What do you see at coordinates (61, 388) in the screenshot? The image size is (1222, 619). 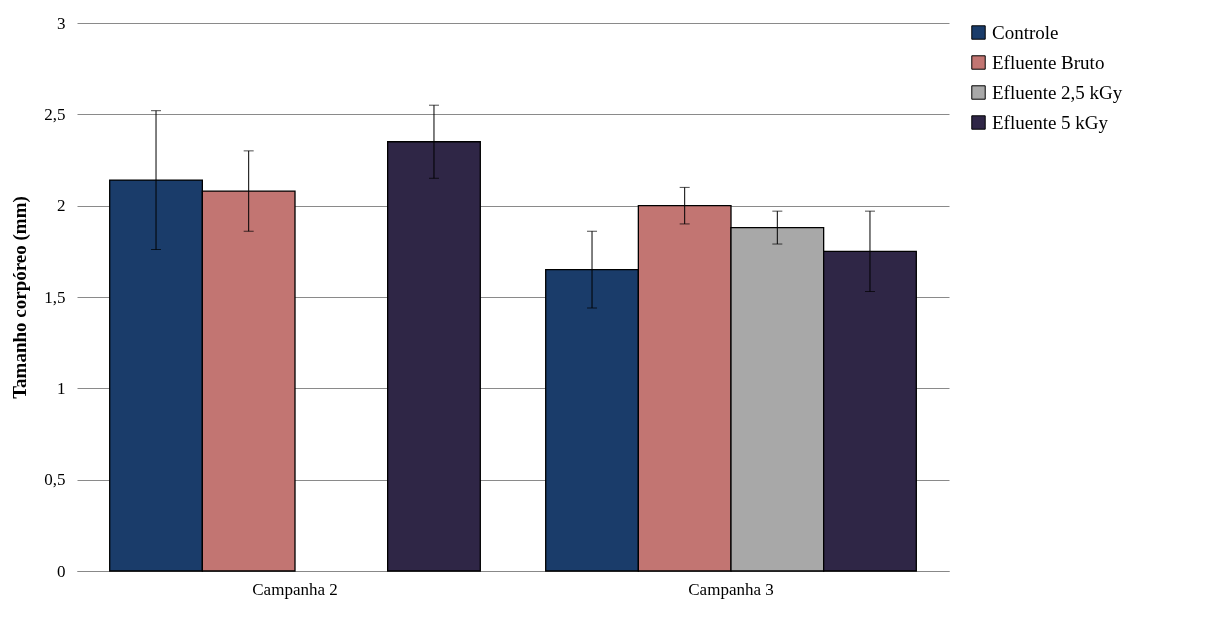 I see `y-tick-label: 1` at bounding box center [61, 388].